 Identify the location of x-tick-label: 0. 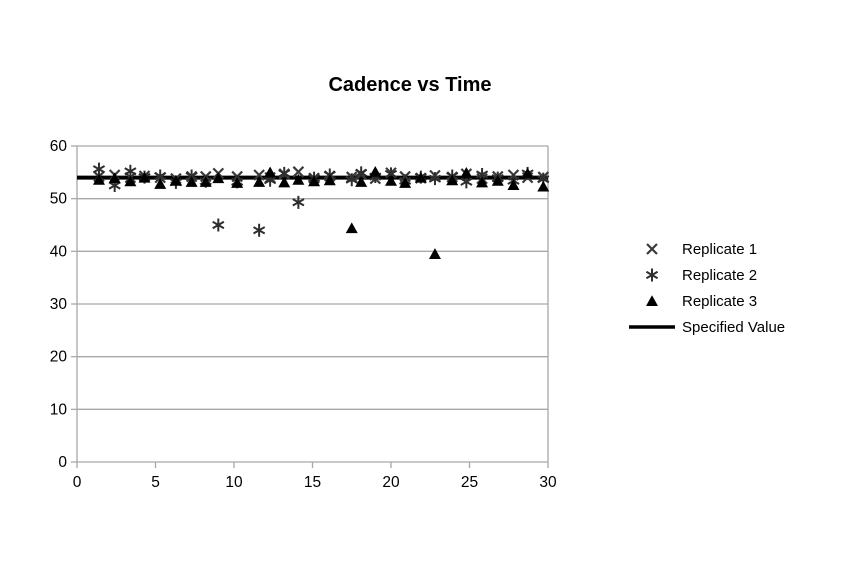
(77, 482).